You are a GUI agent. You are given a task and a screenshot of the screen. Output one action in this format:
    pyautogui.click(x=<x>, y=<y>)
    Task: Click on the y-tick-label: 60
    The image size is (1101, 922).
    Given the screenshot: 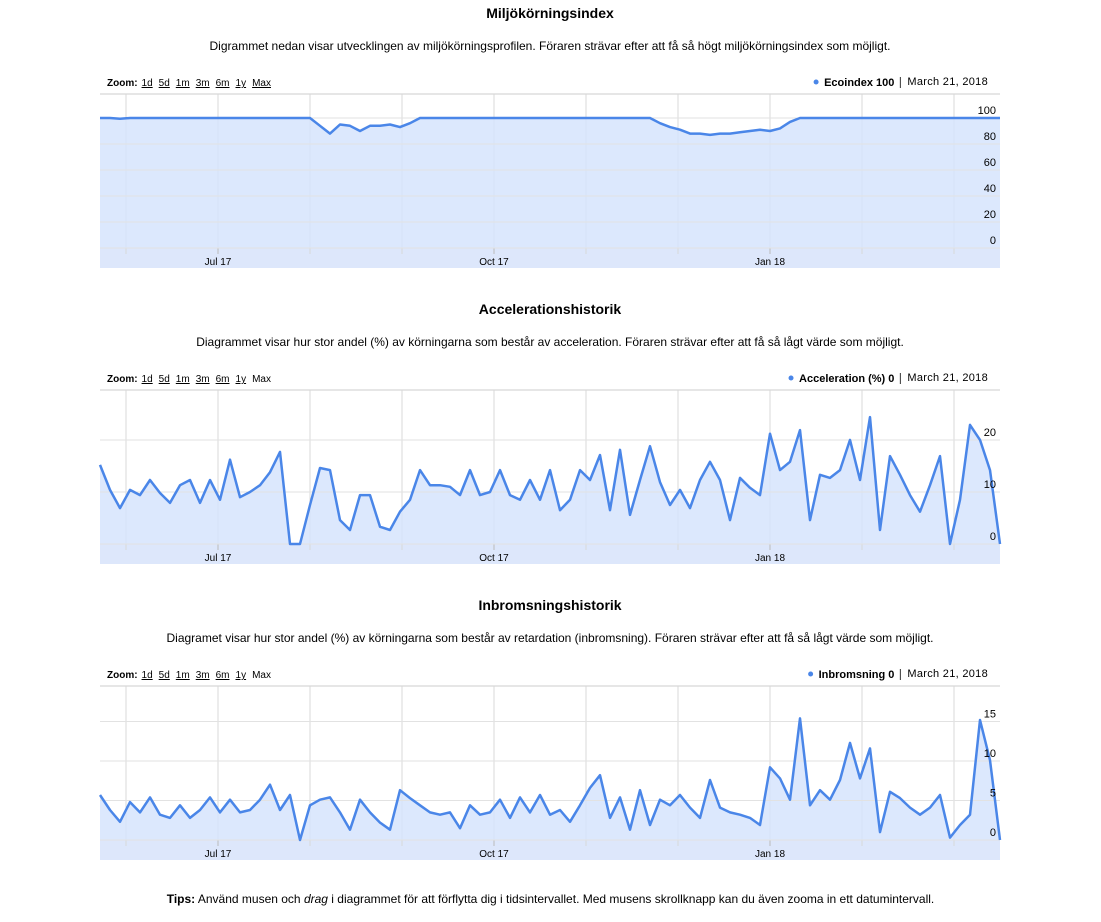 What is the action you would take?
    pyautogui.click(x=990, y=163)
    